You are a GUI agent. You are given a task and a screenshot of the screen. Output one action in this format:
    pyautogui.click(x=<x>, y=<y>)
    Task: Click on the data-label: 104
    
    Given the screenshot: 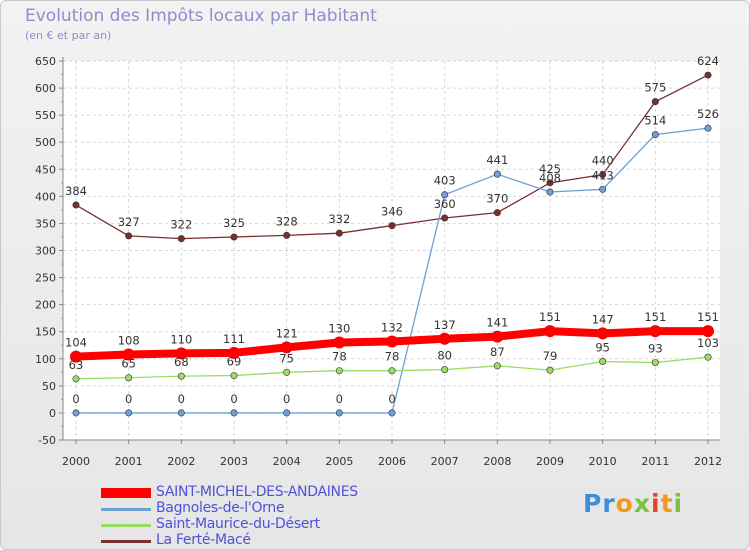 What is the action you would take?
    pyautogui.click(x=76, y=343)
    